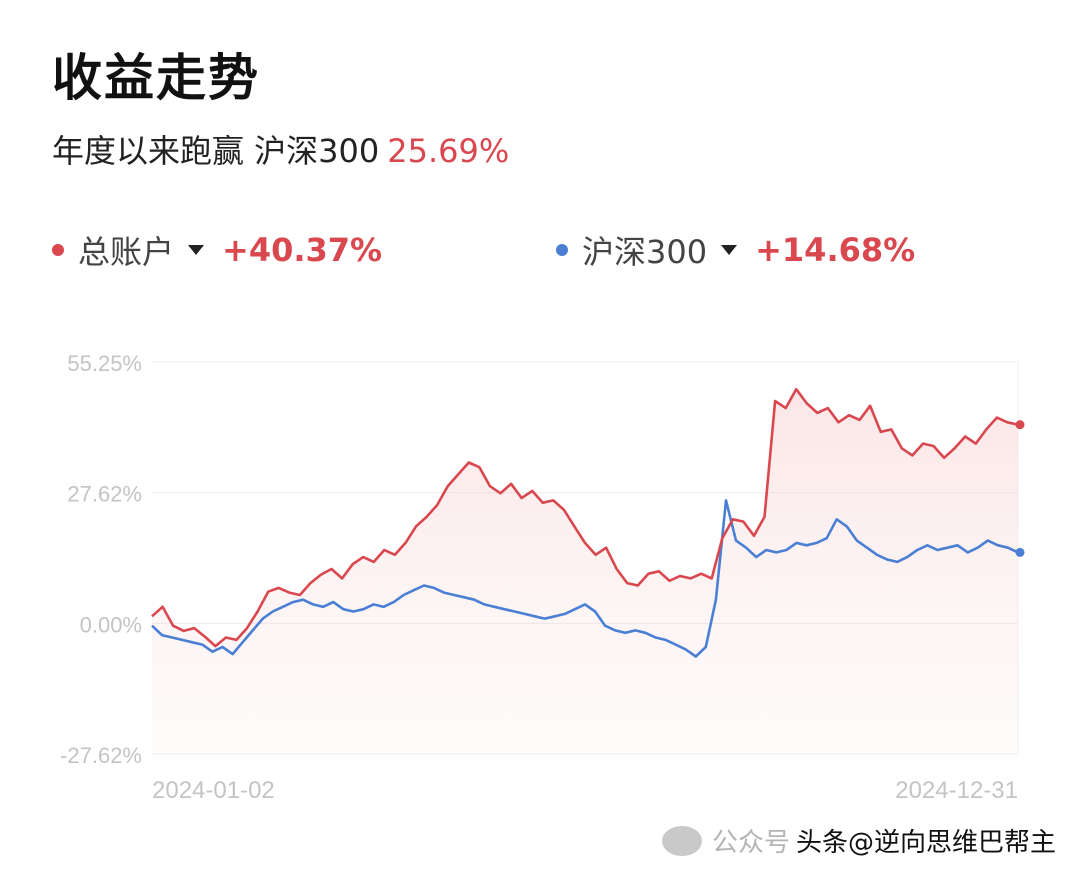 The image size is (1080, 884). Describe the element at coordinates (540, 251) in the screenshot. I see `legend: 总账户 +40.37% 沪深300 +14.68%` at that location.